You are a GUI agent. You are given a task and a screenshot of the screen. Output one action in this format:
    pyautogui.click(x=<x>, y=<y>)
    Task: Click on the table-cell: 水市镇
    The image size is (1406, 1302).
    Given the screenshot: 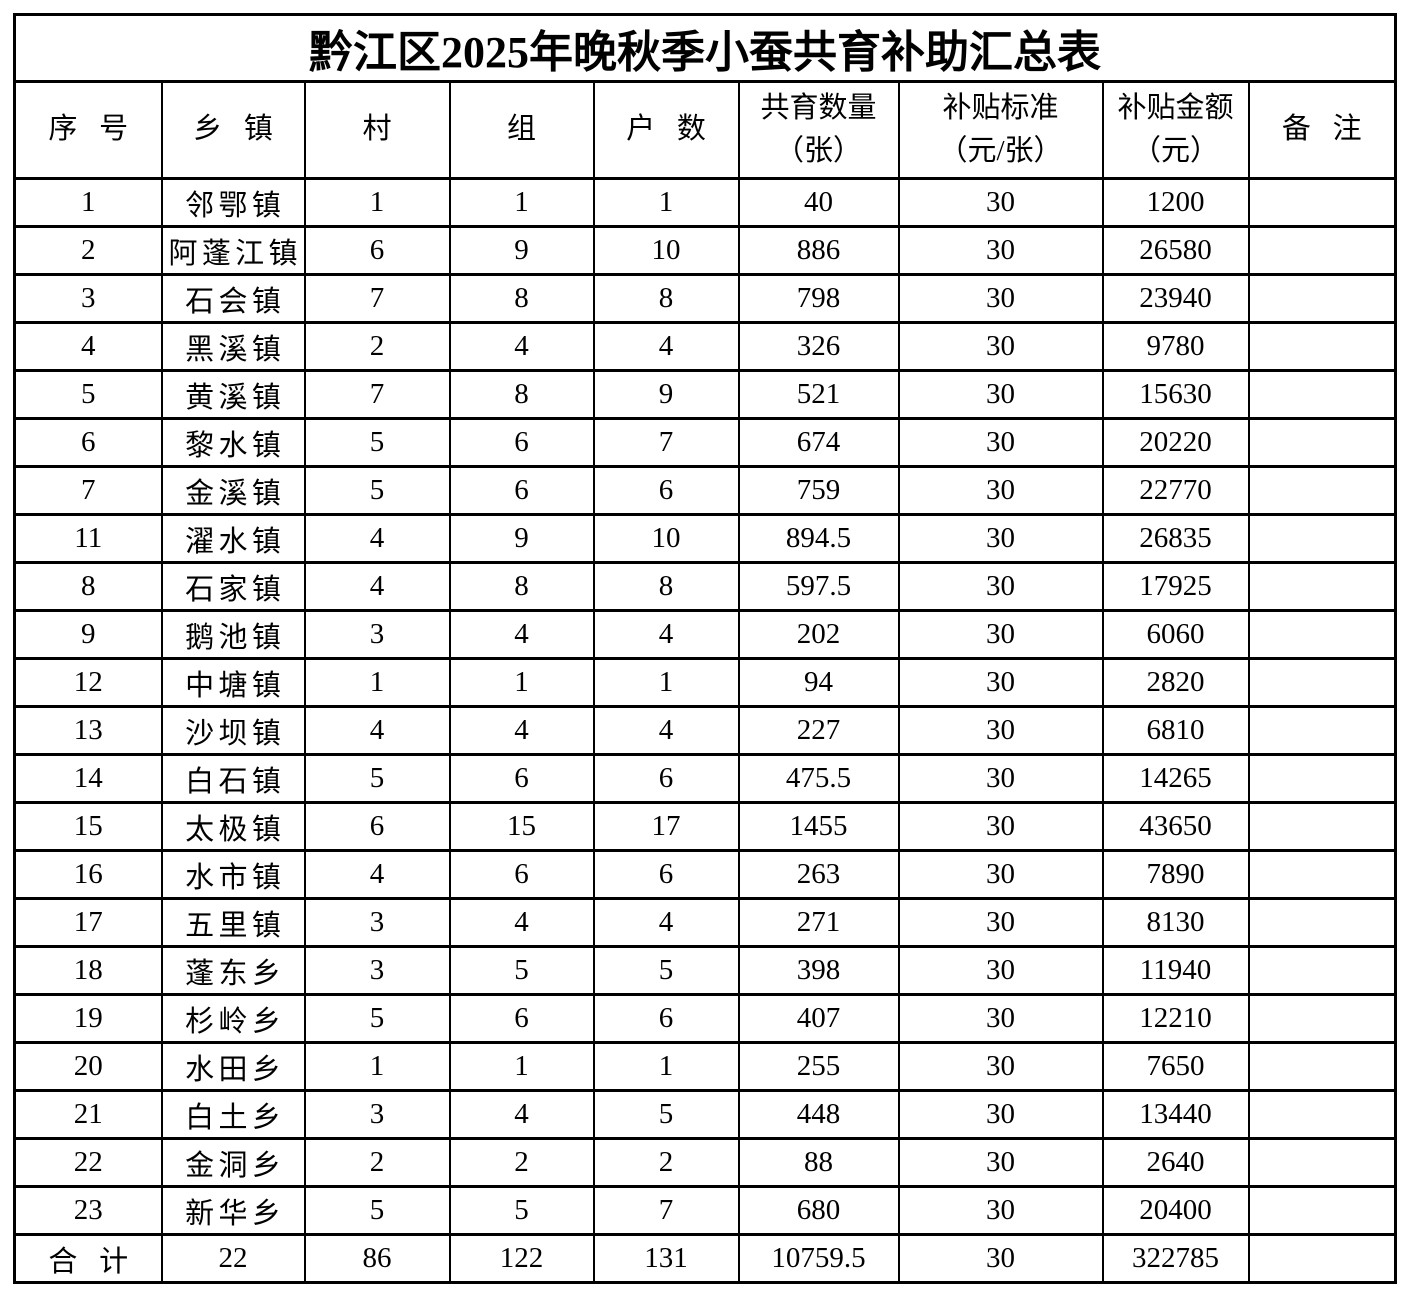 What is the action you would take?
    pyautogui.click(x=233, y=874)
    